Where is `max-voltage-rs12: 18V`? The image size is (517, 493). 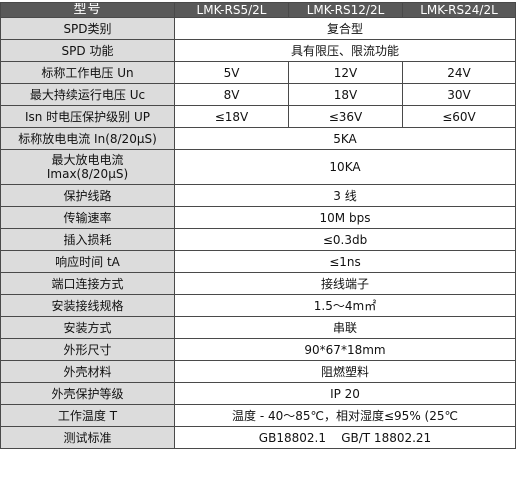
max-voltage-rs12: 18V is located at coordinates (345, 94).